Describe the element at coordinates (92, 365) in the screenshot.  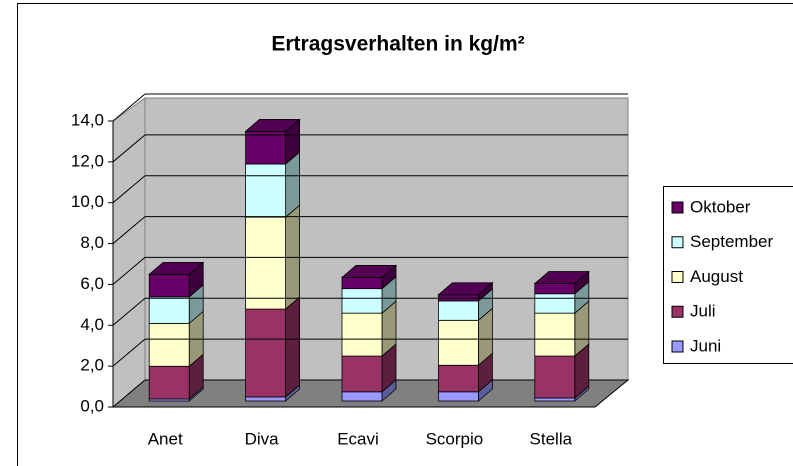
I see `y-tick-label: 2,0` at that location.